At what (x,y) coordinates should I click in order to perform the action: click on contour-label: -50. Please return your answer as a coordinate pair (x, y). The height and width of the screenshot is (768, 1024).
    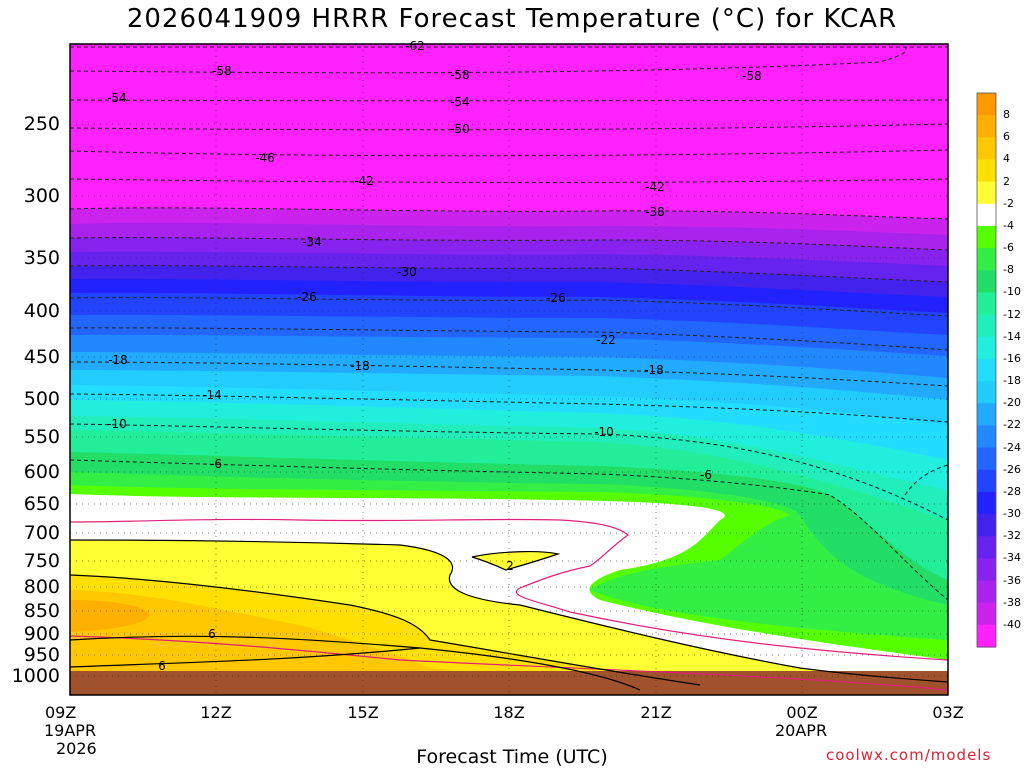
    Looking at the image, I should click on (460, 129).